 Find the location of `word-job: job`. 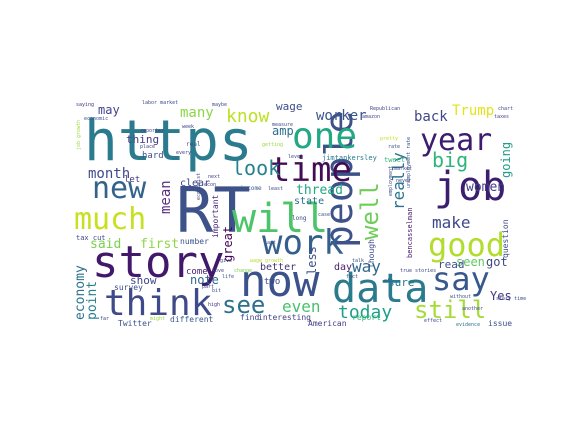

word-job: job is located at coordinates (470, 187).